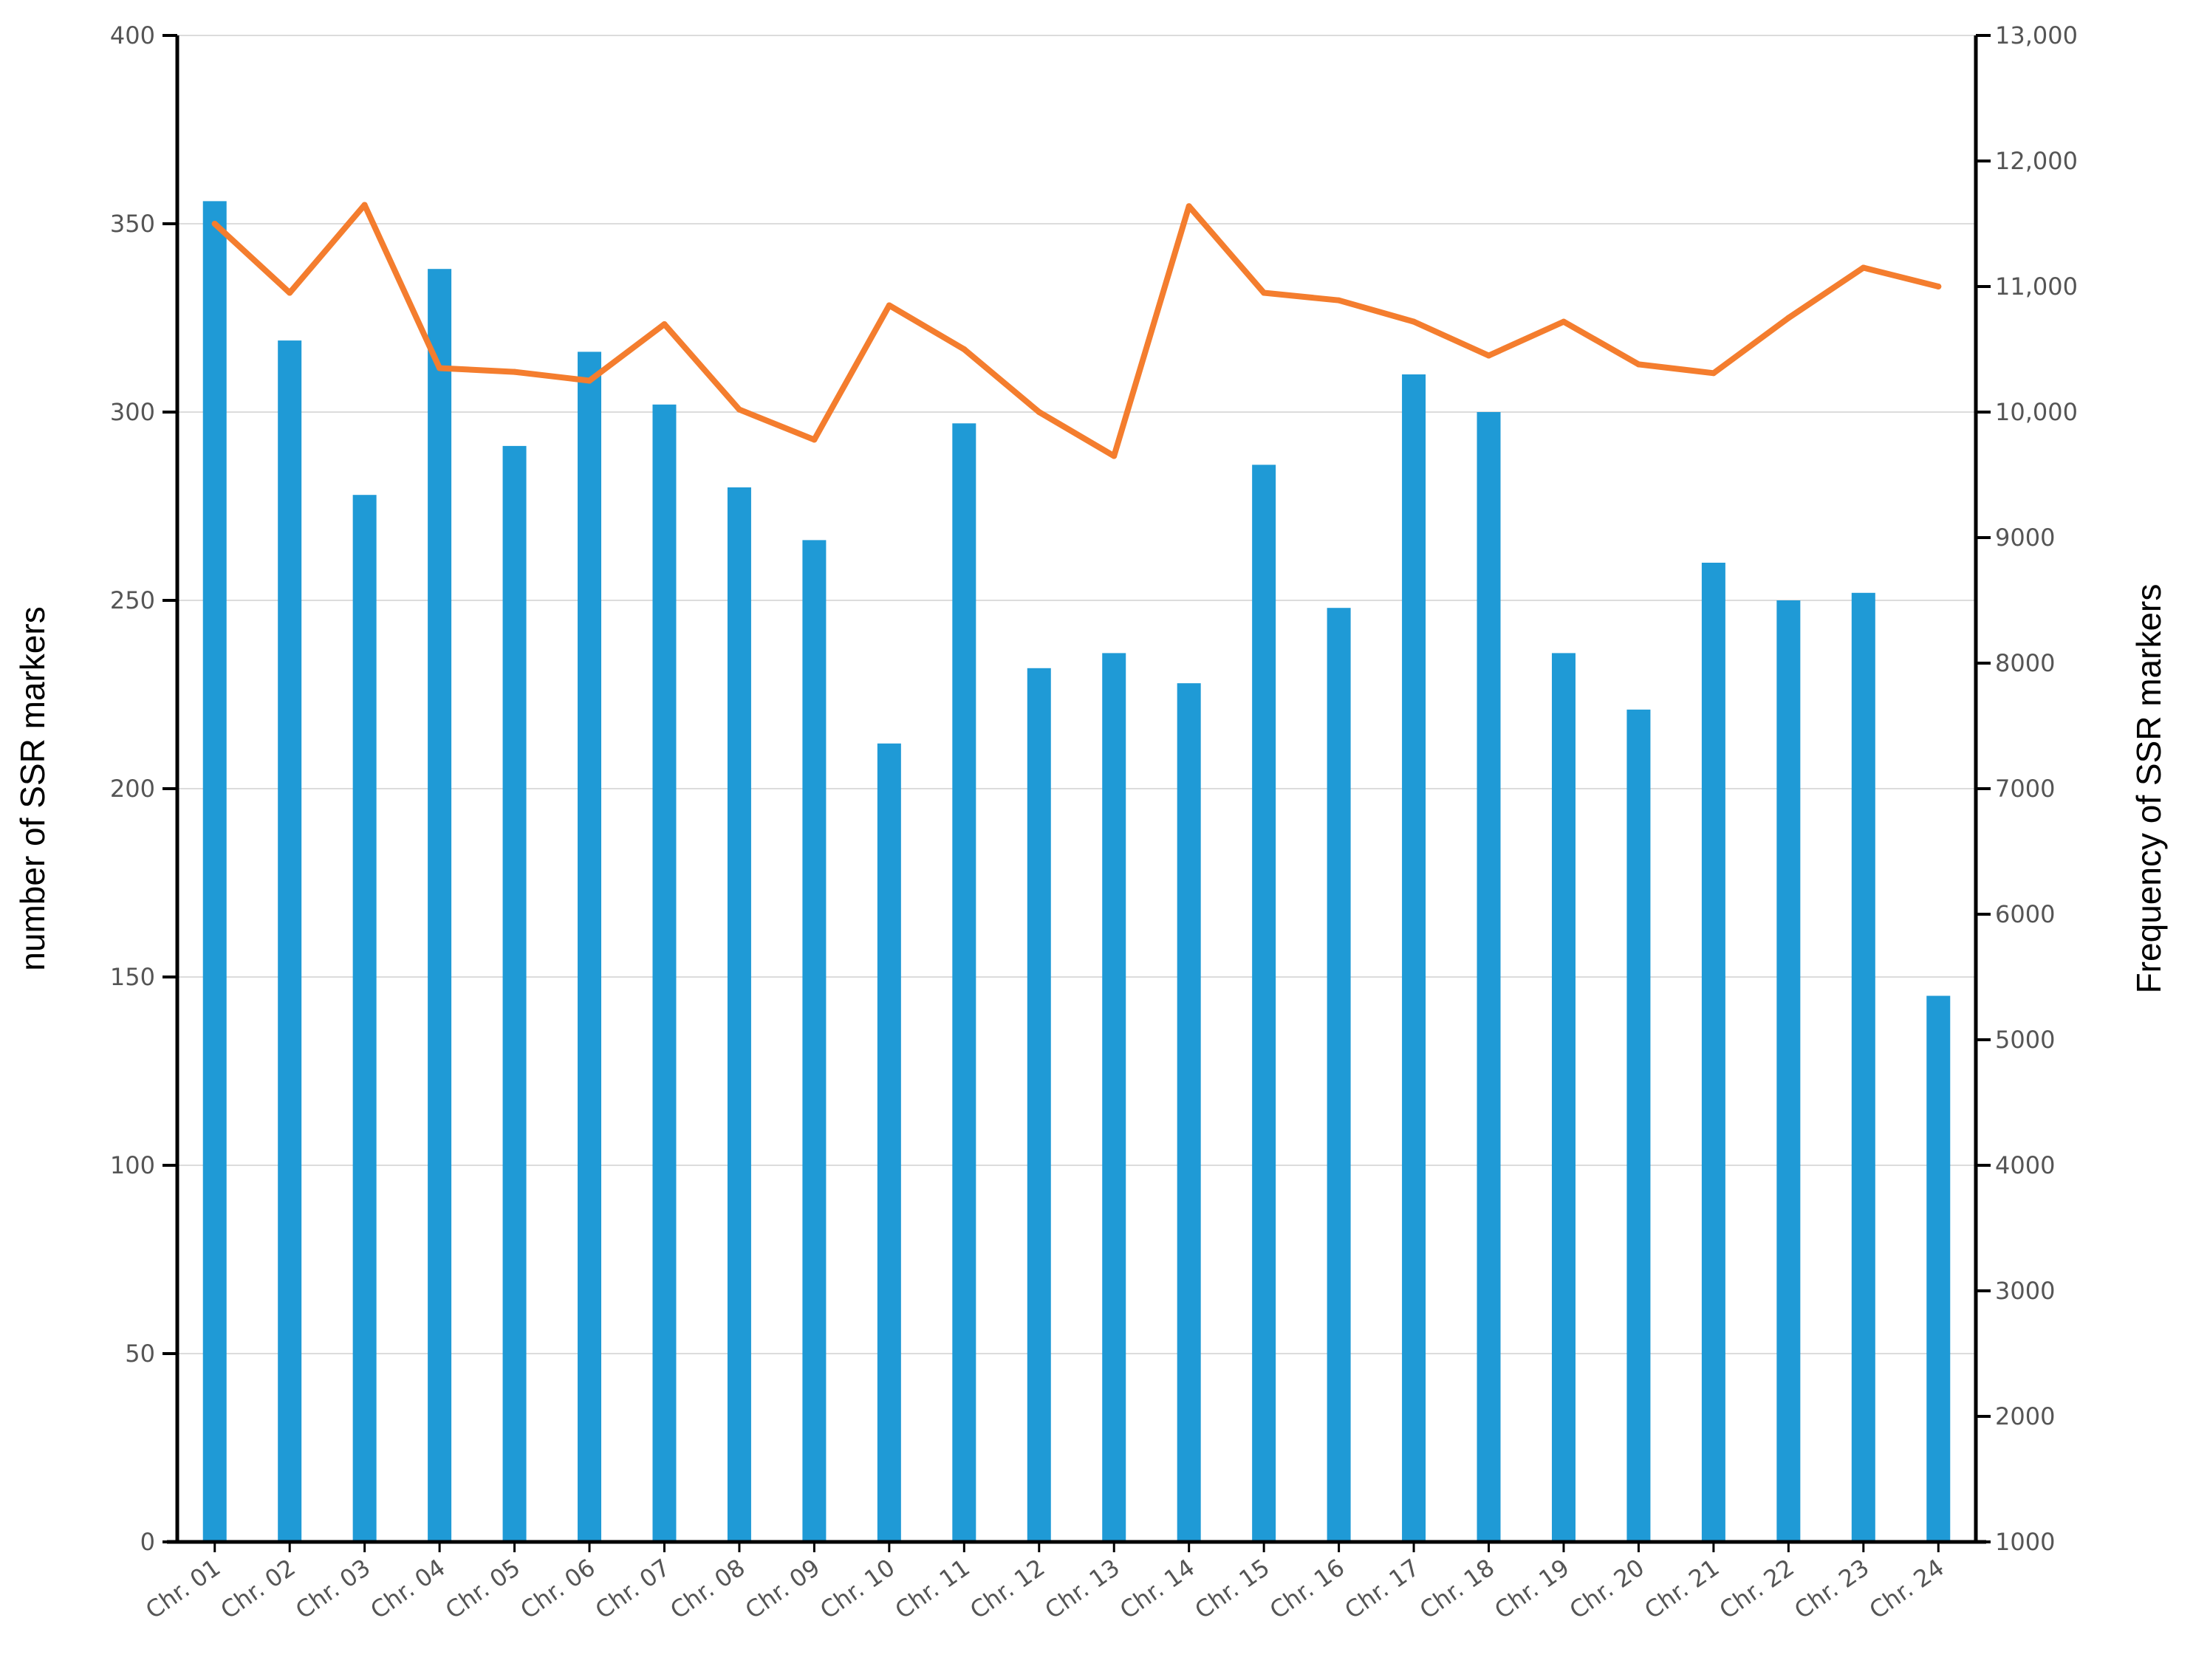  I want to click on x-tick-label: Chr. 11, so click(932, 1588).